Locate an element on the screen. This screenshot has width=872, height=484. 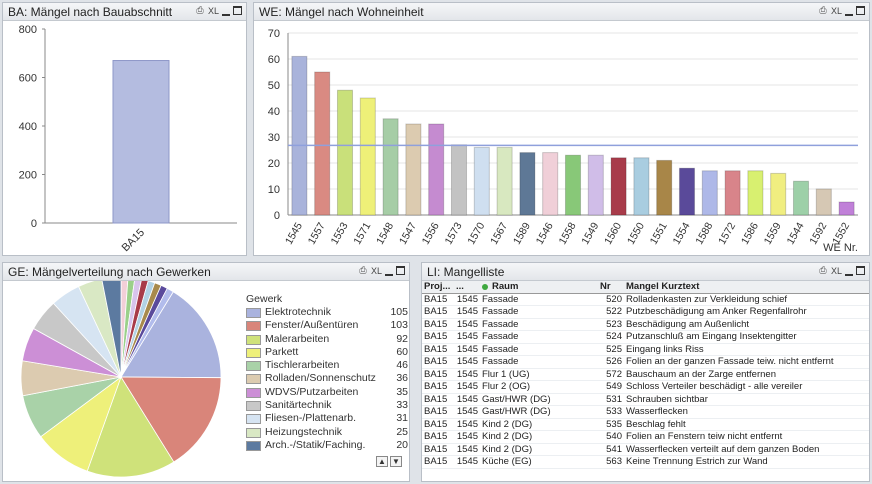
pie-slice-elektrotechnik is located at coordinates (171, 335).